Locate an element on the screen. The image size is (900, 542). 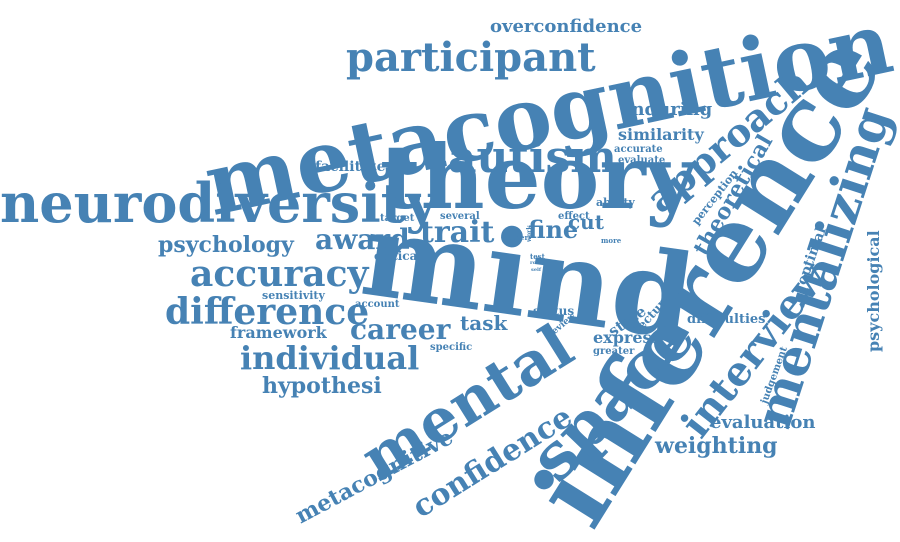
word-self: self is located at coordinates (536, 270).